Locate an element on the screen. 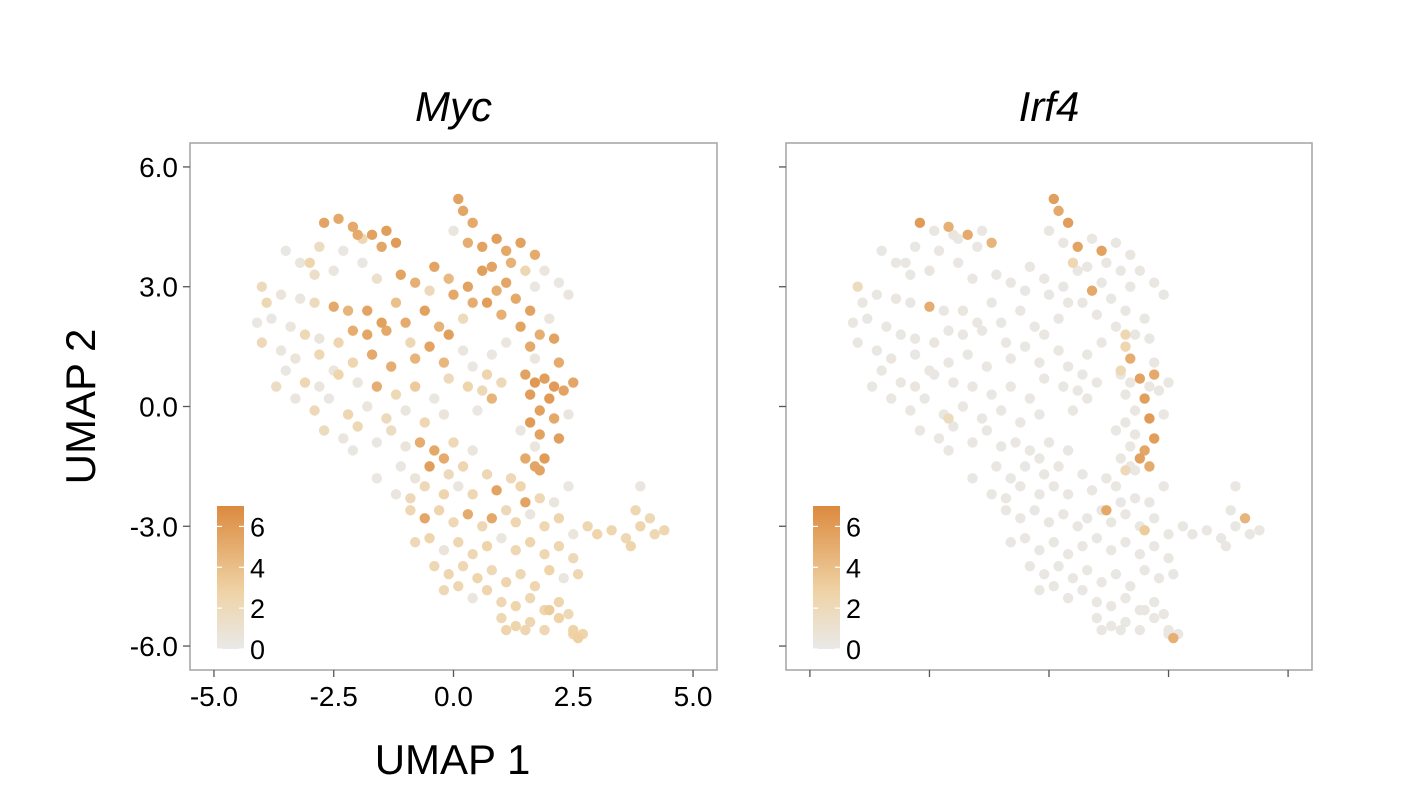 The height and width of the screenshot is (792, 1406). colorbar-legend: 6 4 2 0 is located at coordinates (837, 585).